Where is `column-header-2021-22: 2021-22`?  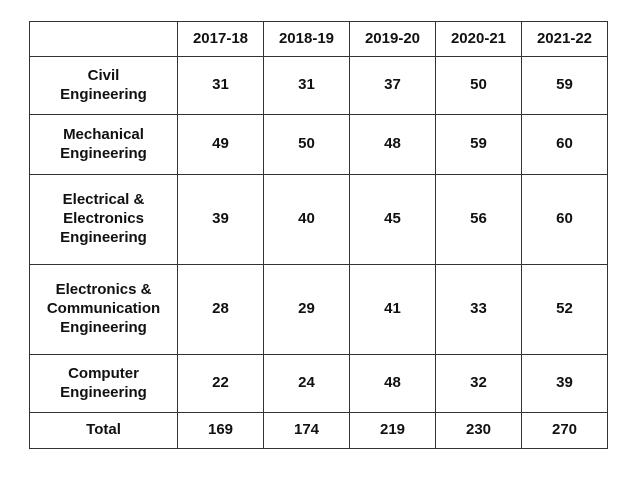
column-header-2021-22: 2021-22 is located at coordinates (564, 39).